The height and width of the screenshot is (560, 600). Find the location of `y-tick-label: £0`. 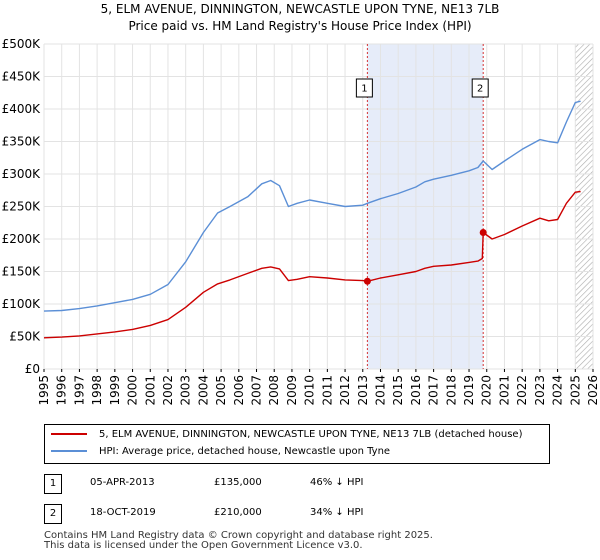

y-tick-label: £0 is located at coordinates (32, 369).